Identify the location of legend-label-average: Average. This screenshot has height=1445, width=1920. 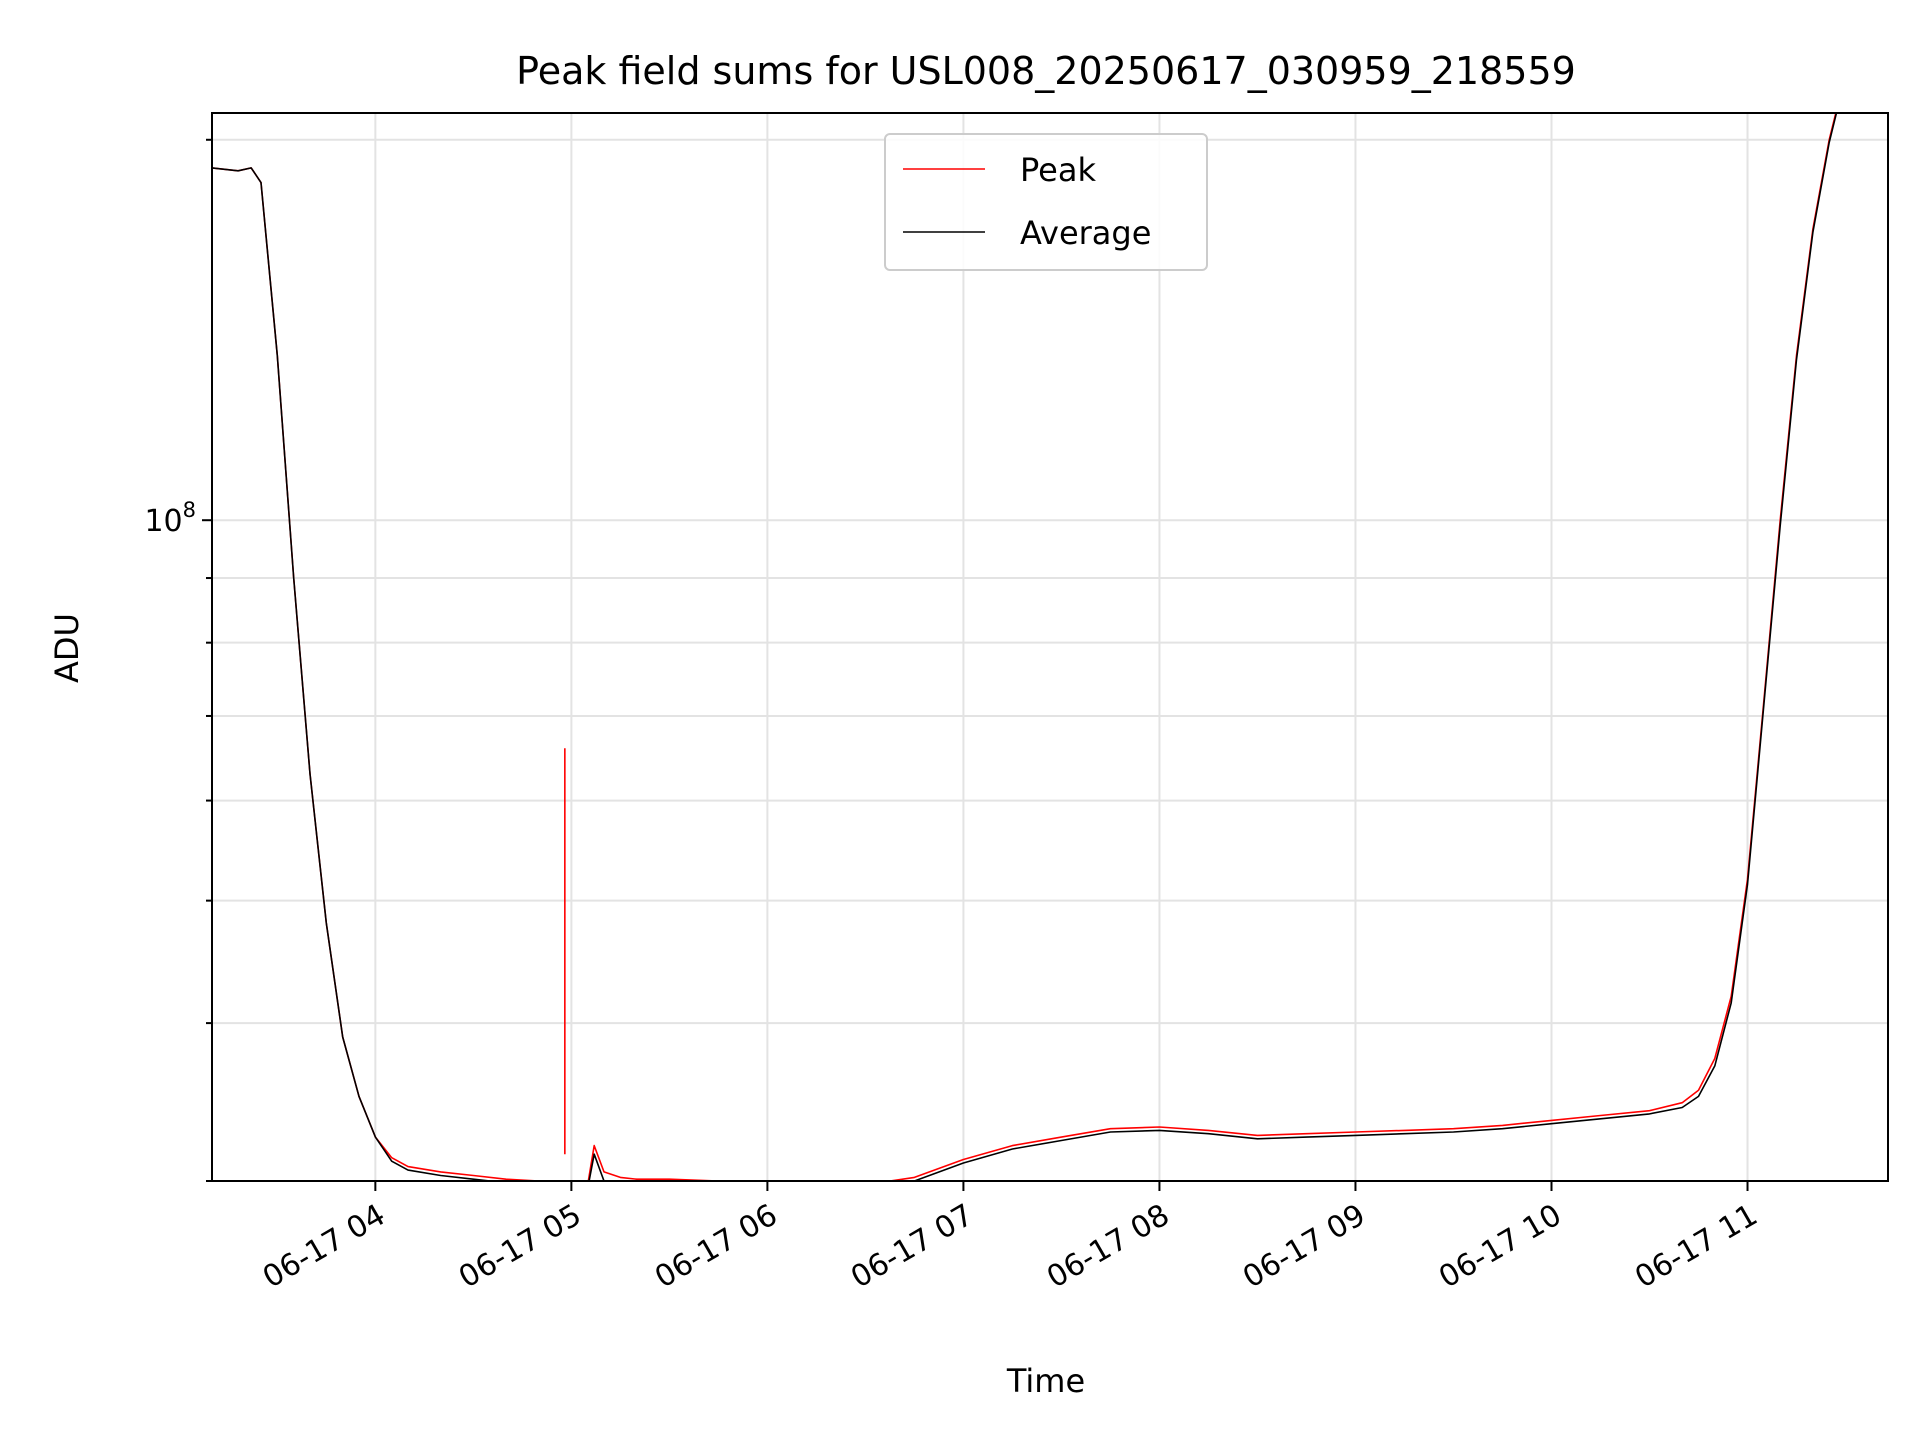
(1085, 233).